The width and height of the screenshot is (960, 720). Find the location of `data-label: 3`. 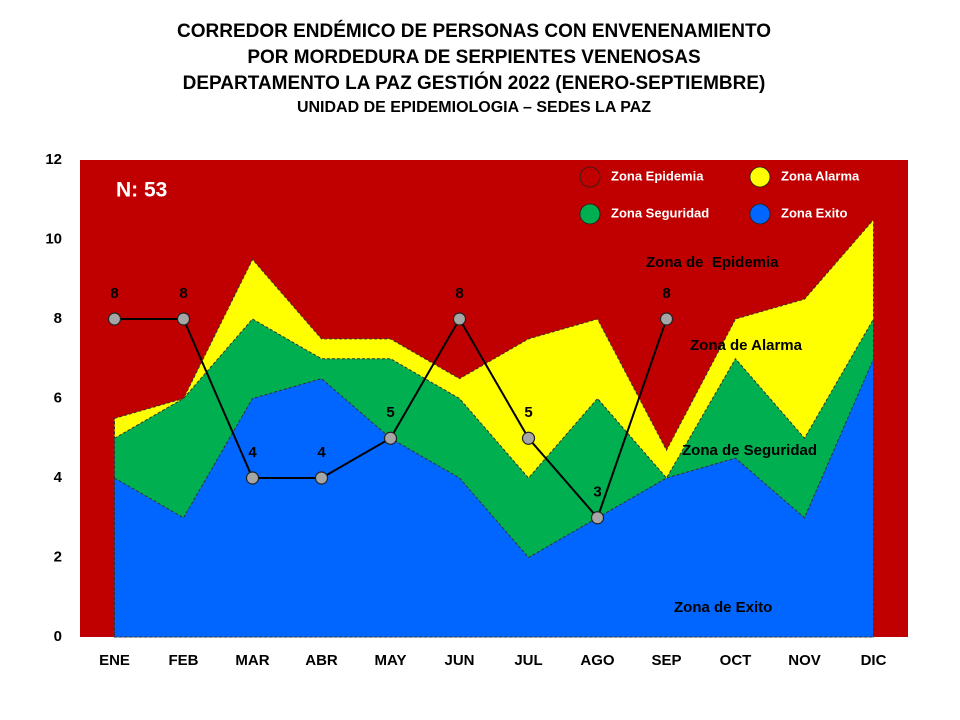

data-label: 3 is located at coordinates (597, 492).